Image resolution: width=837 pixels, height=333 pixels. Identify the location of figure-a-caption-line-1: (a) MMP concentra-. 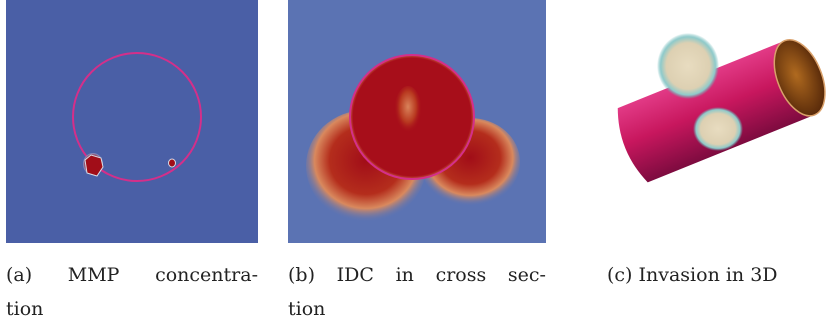
(132, 275).